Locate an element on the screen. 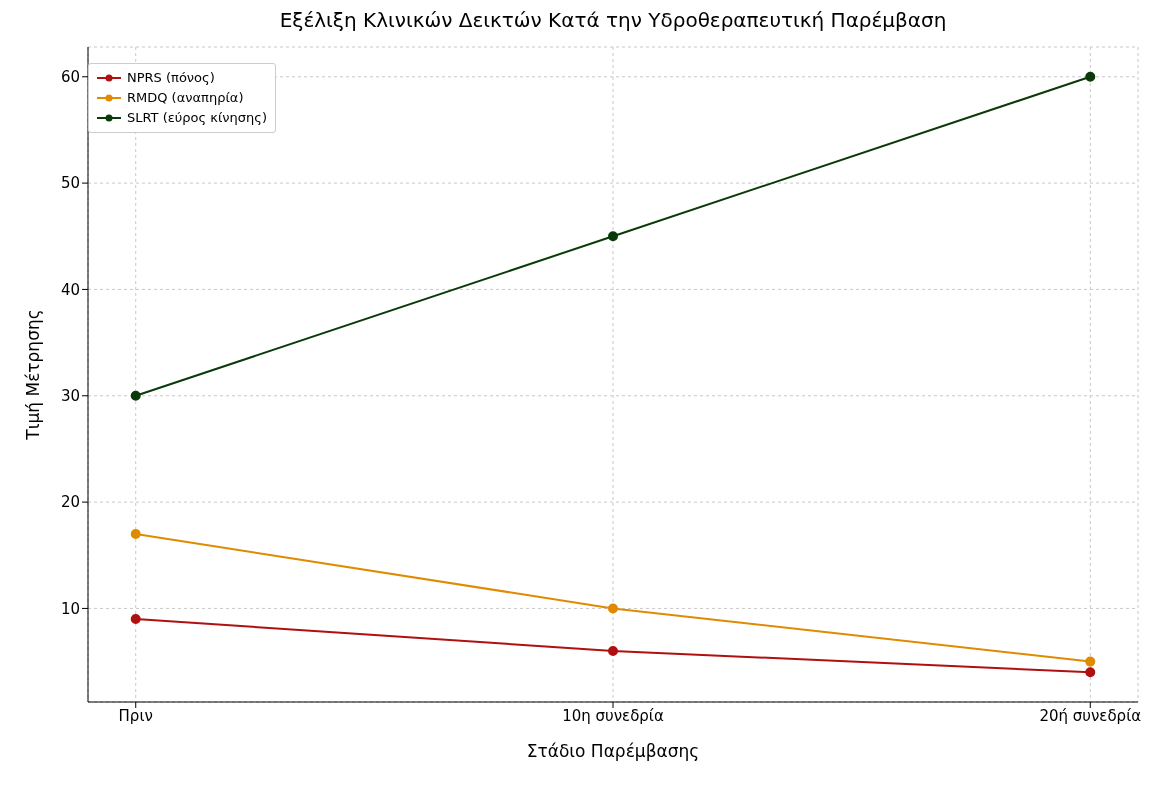 The height and width of the screenshot is (795, 1165). y-tick-label: 10 is located at coordinates (70, 608).